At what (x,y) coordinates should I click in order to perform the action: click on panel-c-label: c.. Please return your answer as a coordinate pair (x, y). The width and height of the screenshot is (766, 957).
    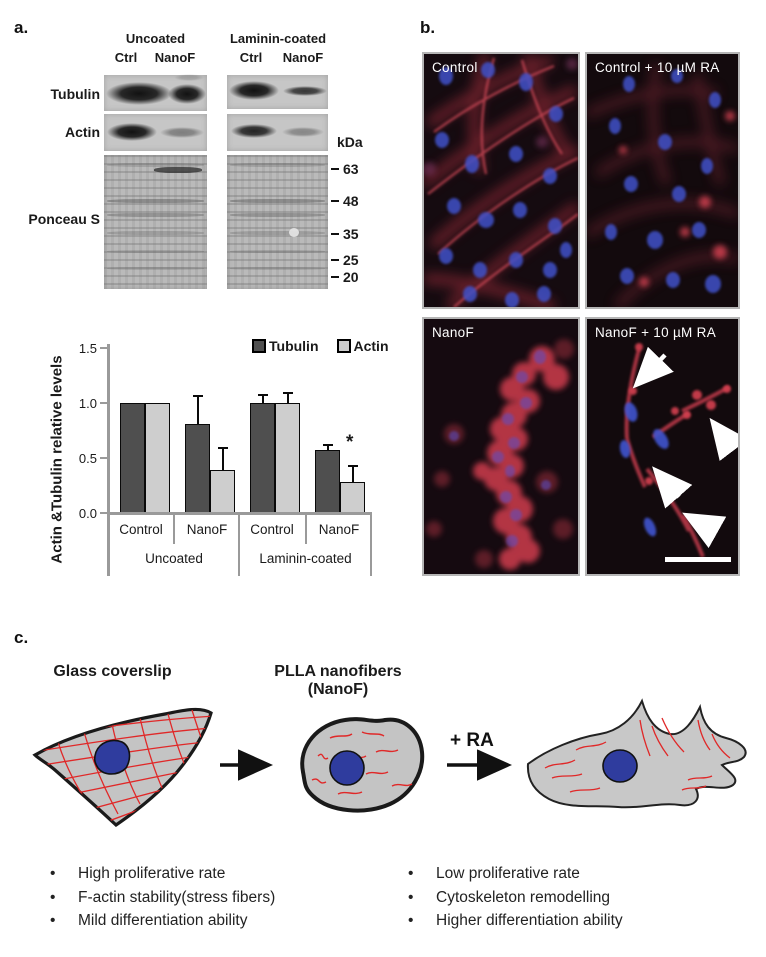
    Looking at the image, I should click on (21, 637).